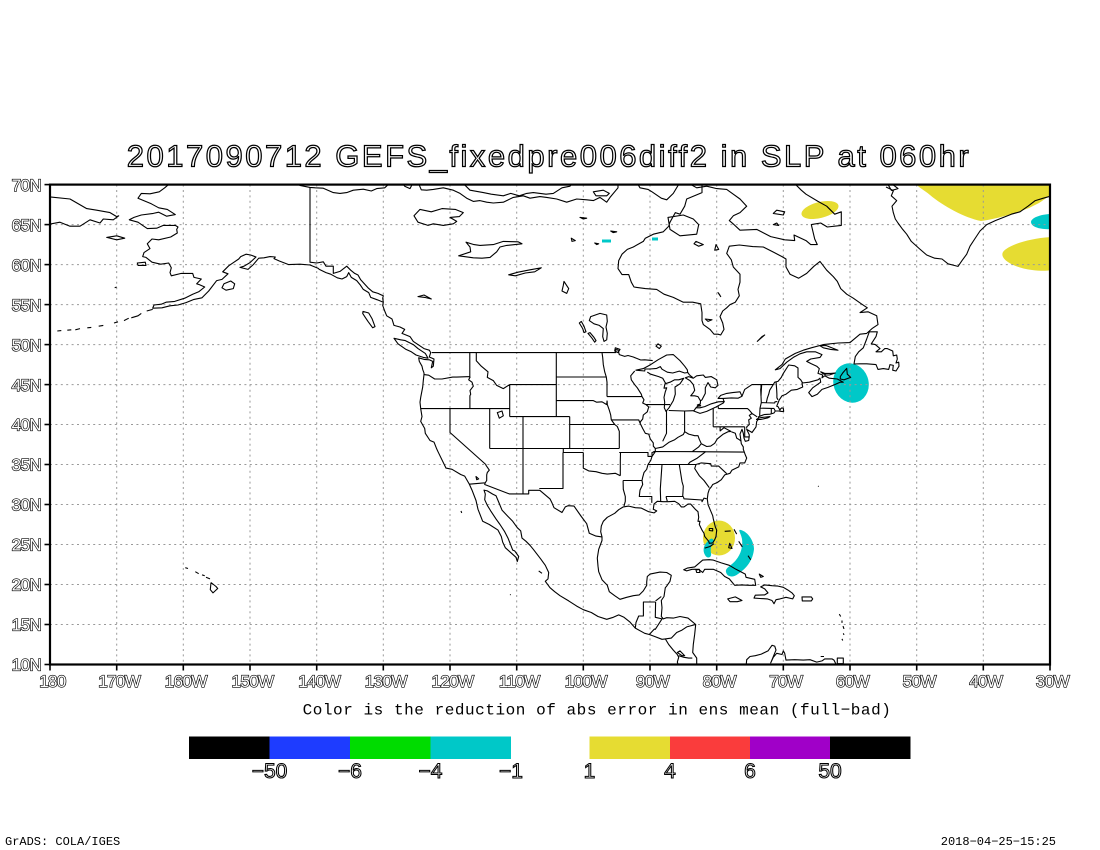 This screenshot has width=1100, height=850. Describe the element at coordinates (829, 771) in the screenshot. I see `svg-text: 50` at that location.